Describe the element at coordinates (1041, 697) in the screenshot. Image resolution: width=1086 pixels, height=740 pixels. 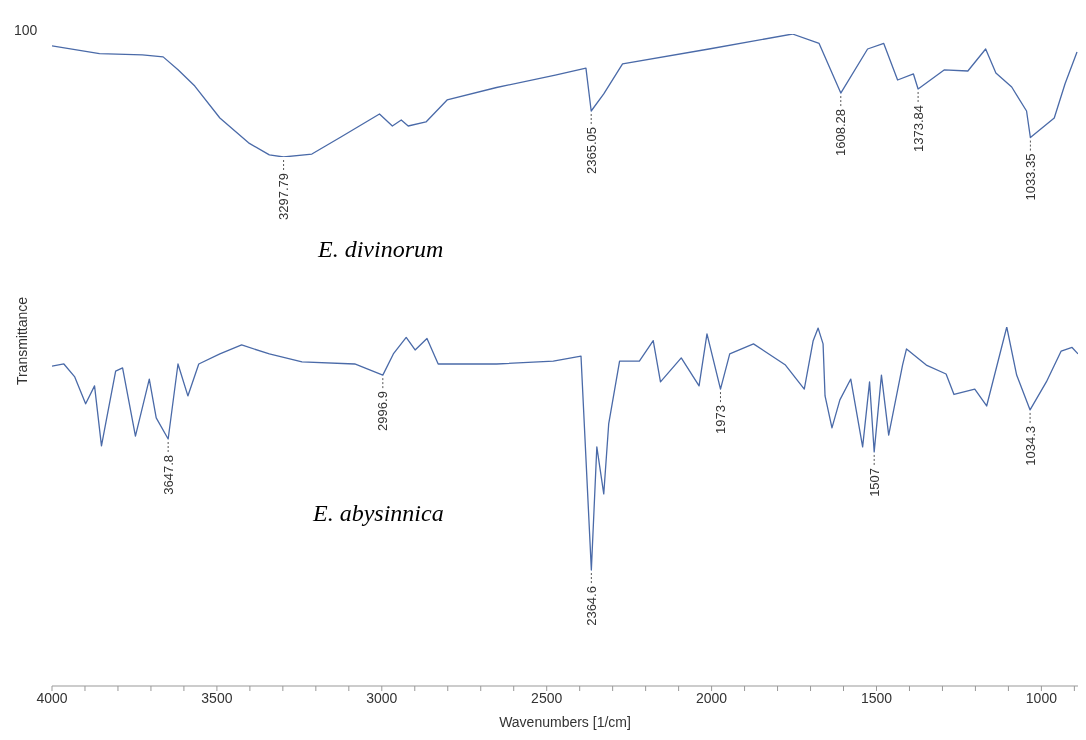
I see `x-tick-label: 1000` at that location.